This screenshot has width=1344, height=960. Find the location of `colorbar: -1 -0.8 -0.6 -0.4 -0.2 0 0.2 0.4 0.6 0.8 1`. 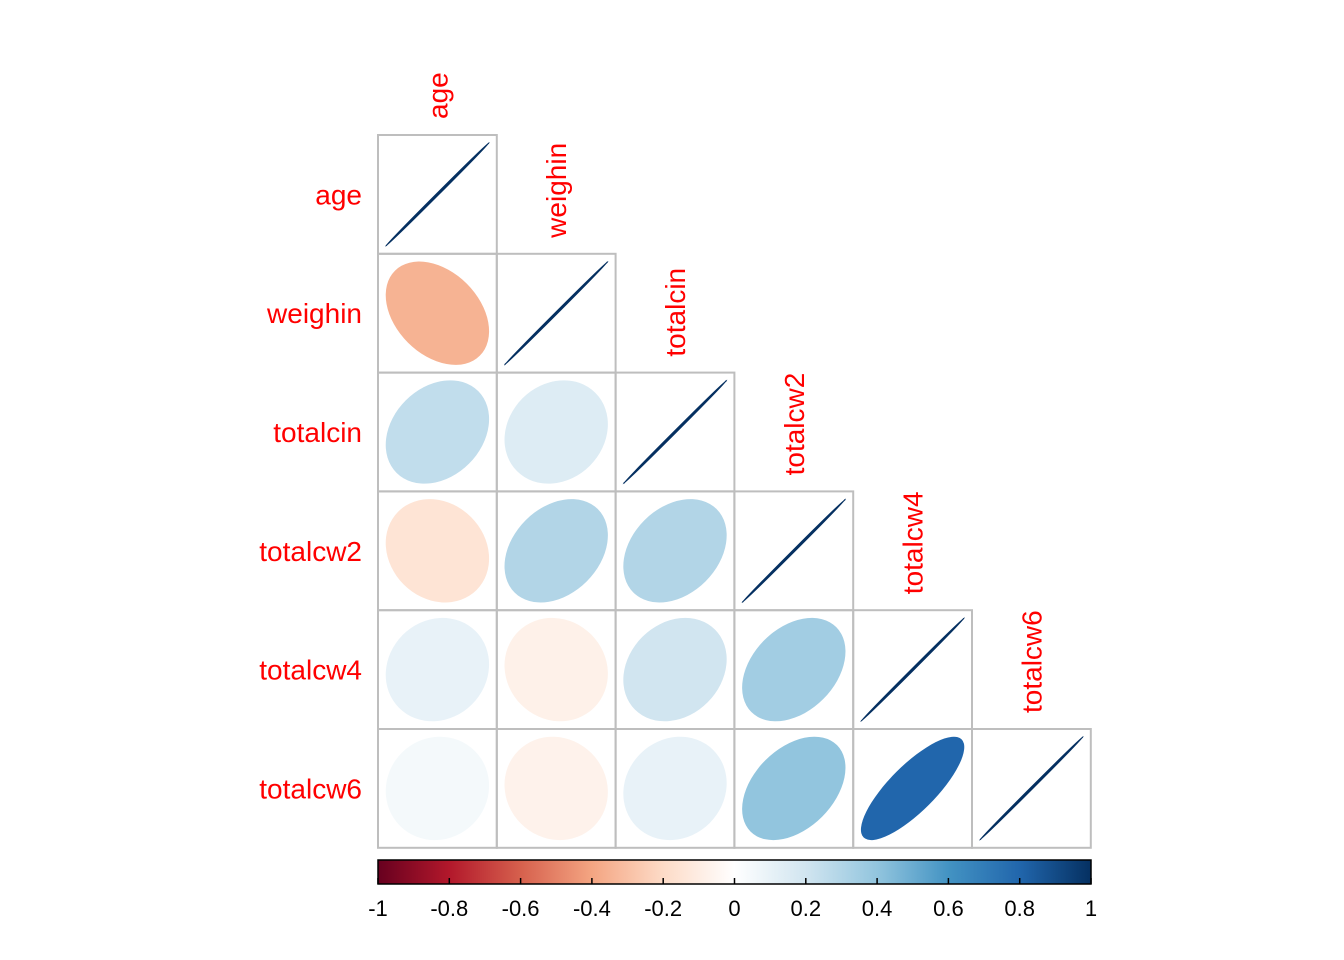

colorbar: -1 -0.8 -0.6 -0.4 -0.2 0 0.2 0.4 0.6 0.8 1 is located at coordinates (732, 890).